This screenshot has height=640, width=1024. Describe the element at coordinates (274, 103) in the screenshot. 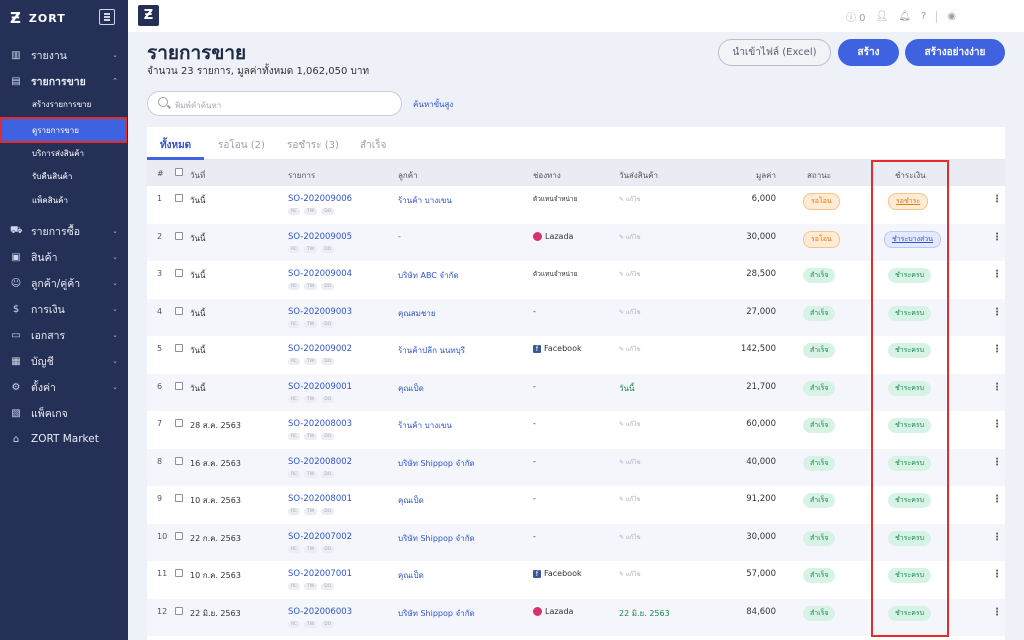

I see `search-input: พิมพ์คำค้นหา` at that location.